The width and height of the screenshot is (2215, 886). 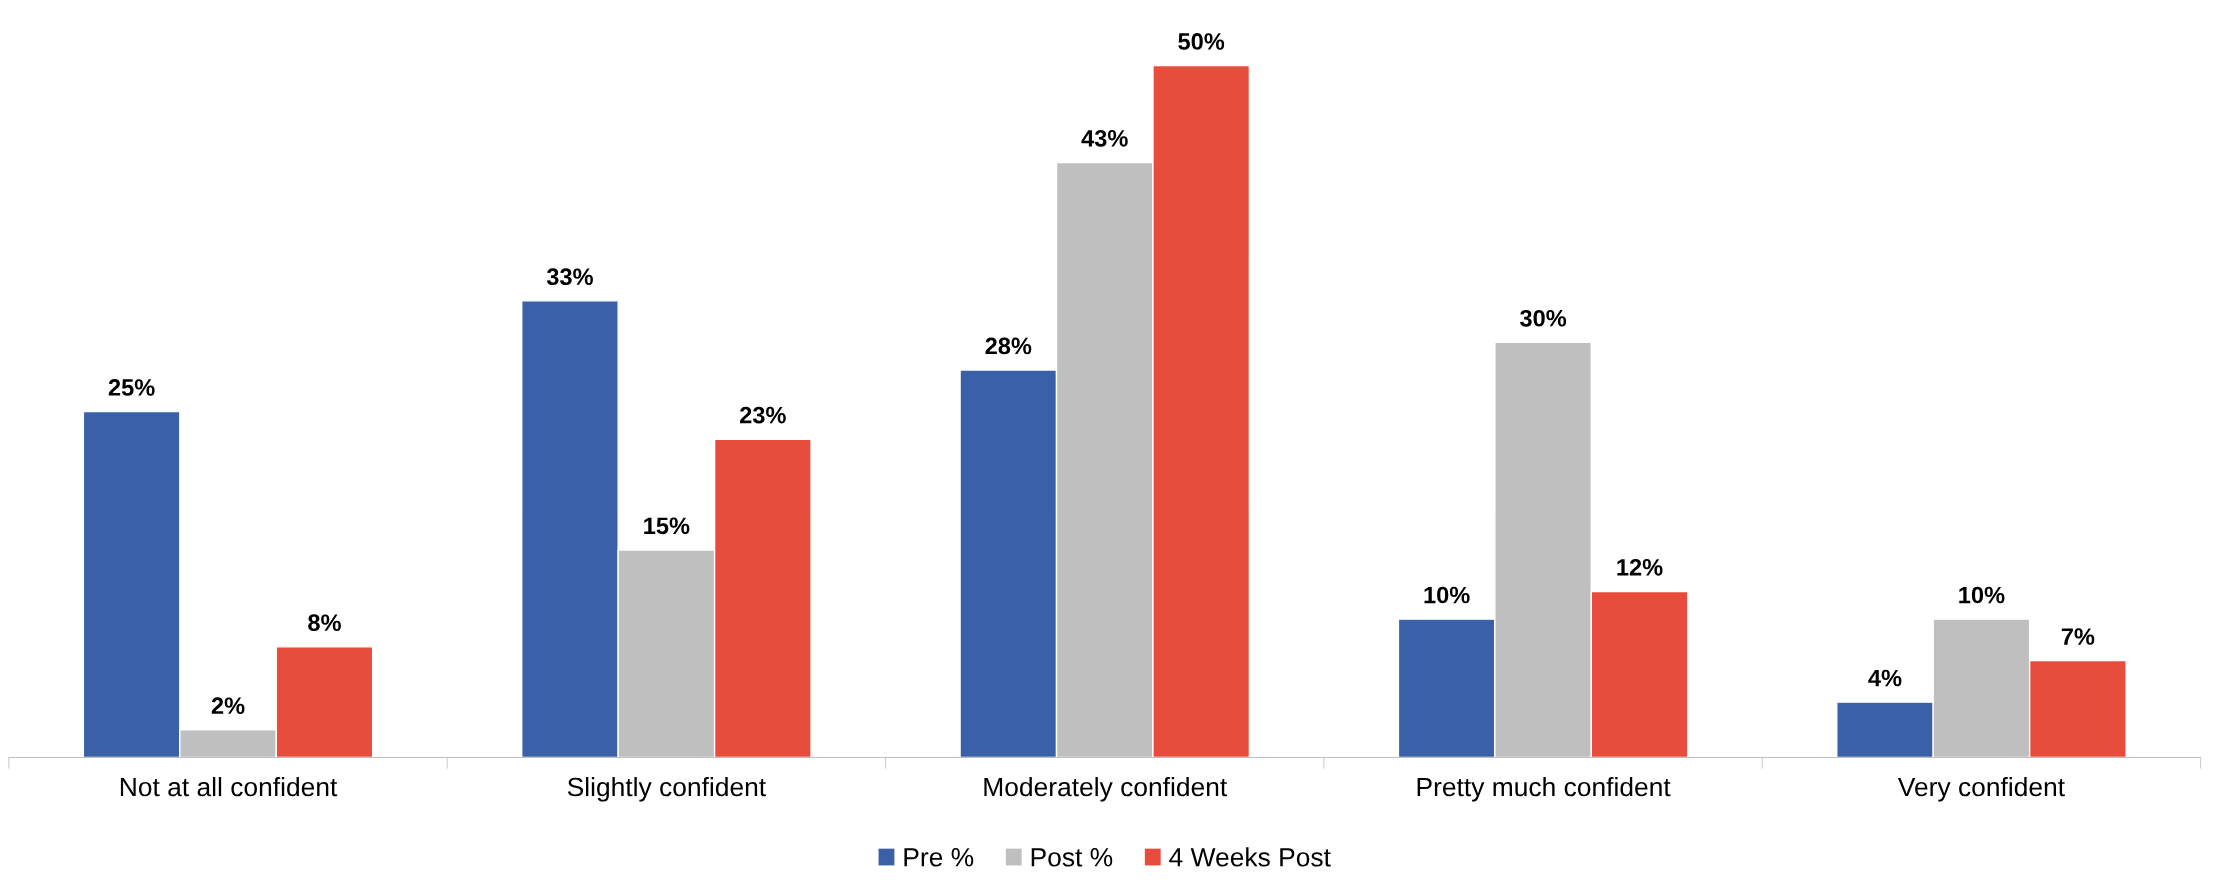 I want to click on data-label: 43%, so click(x=1104, y=138).